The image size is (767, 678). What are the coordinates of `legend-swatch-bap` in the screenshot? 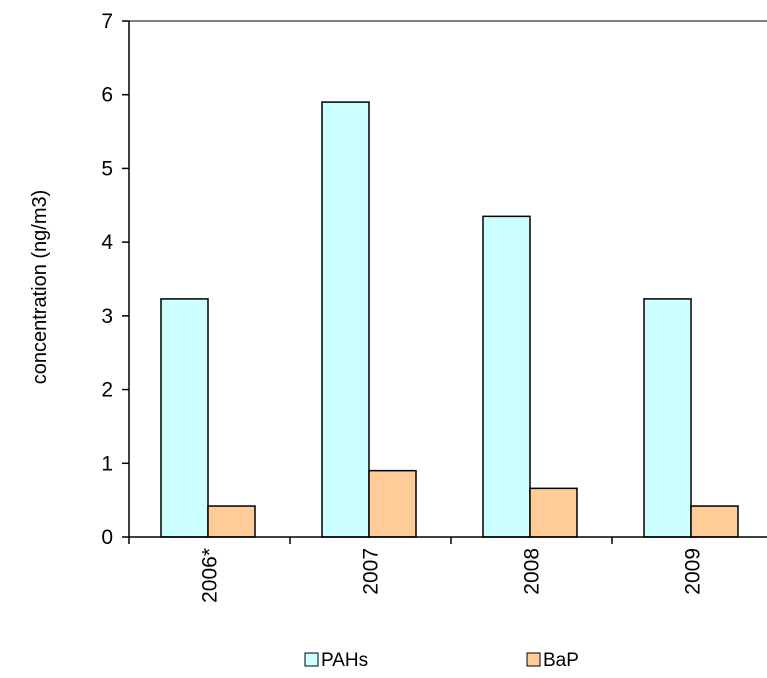 It's located at (533, 659).